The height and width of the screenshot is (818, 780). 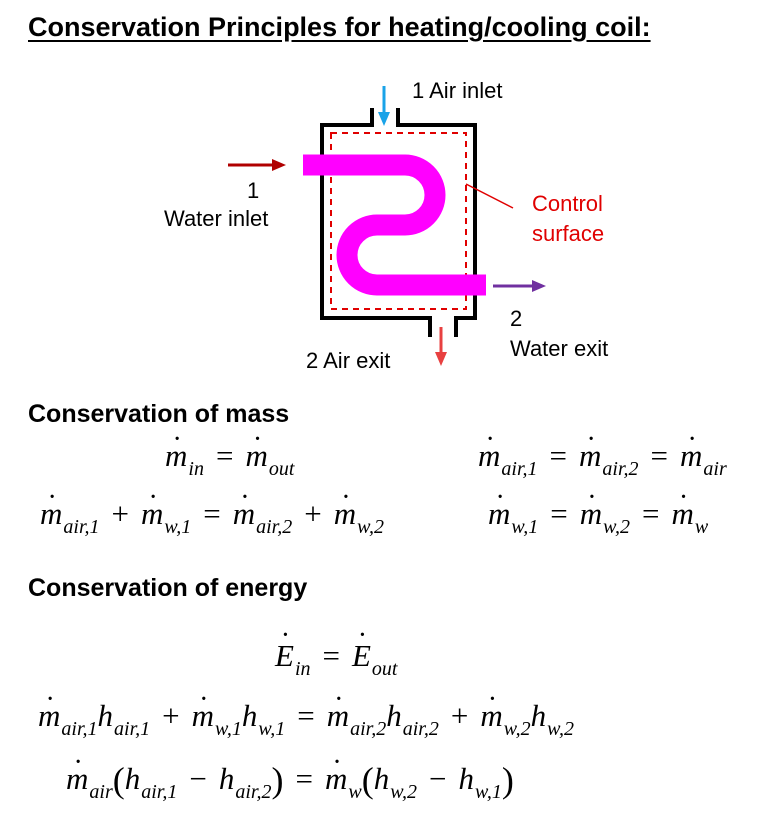 What do you see at coordinates (272, 729) in the screenshot?
I see `e2-h-w1-sub: w,1` at bounding box center [272, 729].